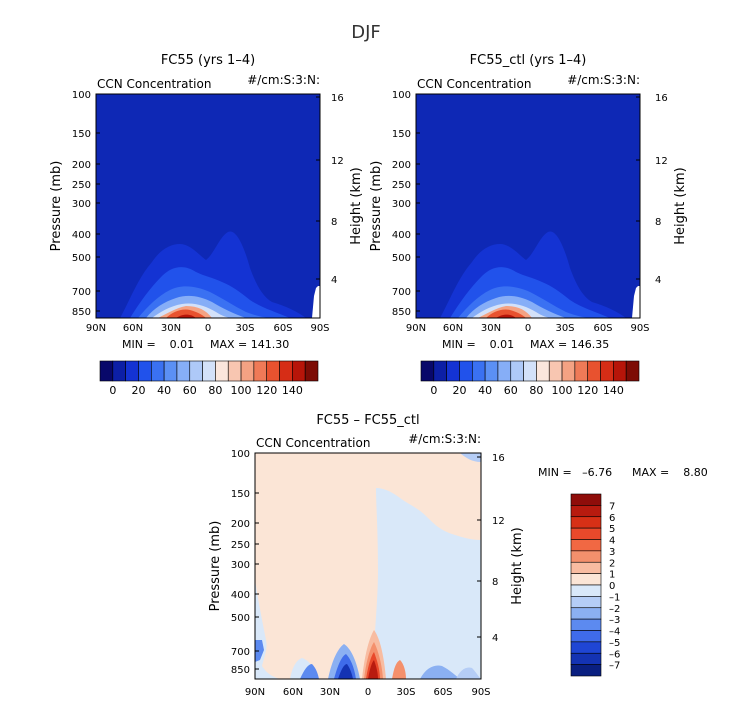 This screenshot has width=733, height=707. Describe the element at coordinates (367, 420) in the screenshot. I see `panel-title: FC55 – FC55_ctl` at that location.